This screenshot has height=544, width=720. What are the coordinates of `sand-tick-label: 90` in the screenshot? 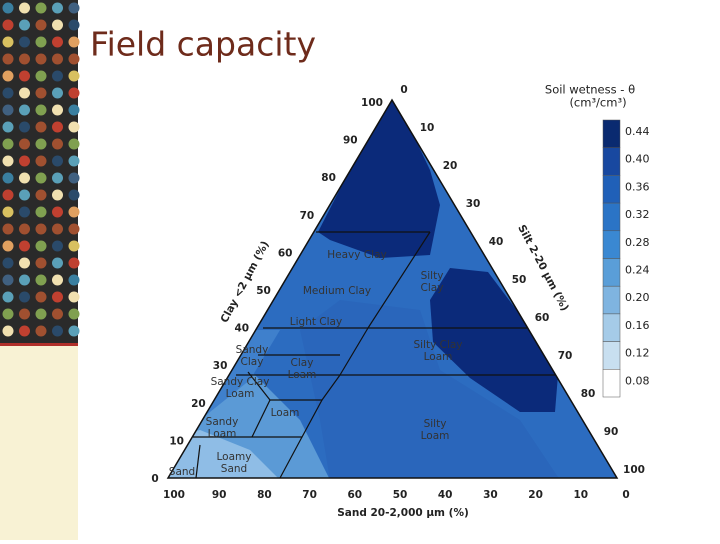 It's located at (219, 495).